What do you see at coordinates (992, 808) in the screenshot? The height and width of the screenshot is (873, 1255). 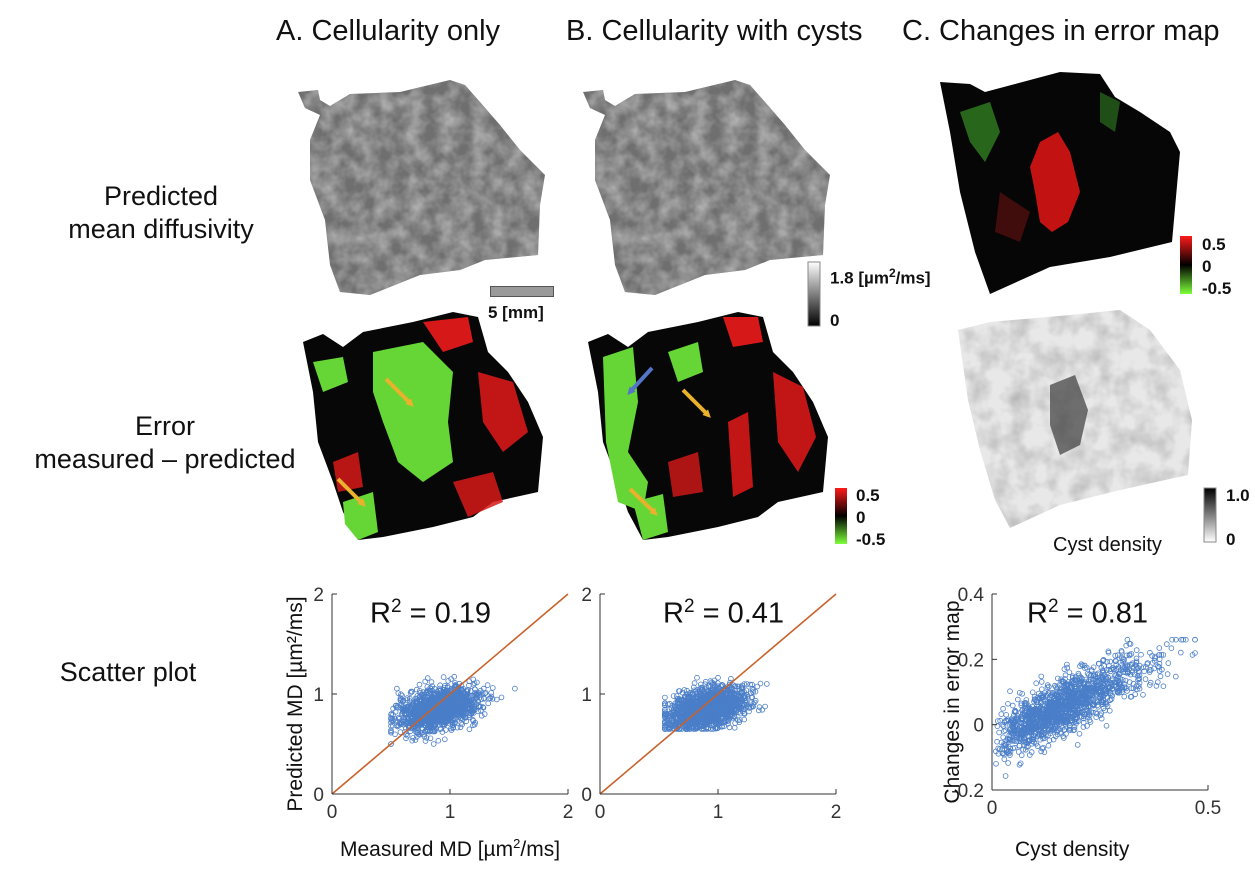 I see `scatter-c-xtick-label: 0` at bounding box center [992, 808].